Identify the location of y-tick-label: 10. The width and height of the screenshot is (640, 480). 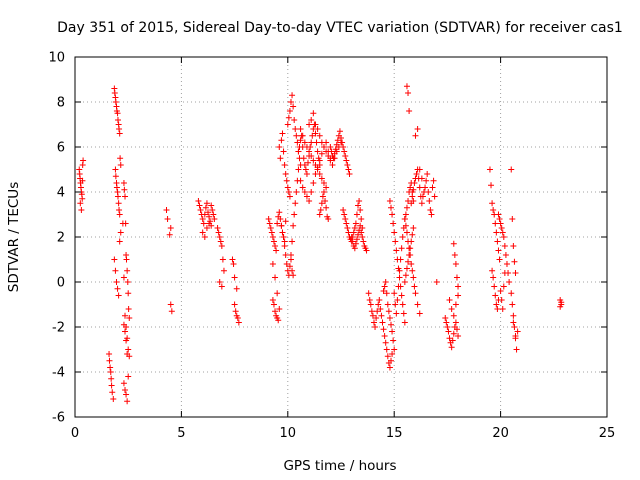
(56, 58).